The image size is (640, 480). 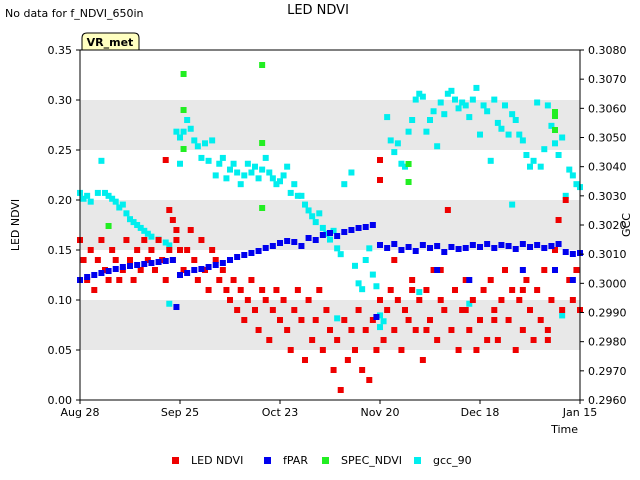 What do you see at coordinates (325, 460) in the screenshot?
I see `legend-swatch-spec-ndvi` at bounding box center [325, 460].